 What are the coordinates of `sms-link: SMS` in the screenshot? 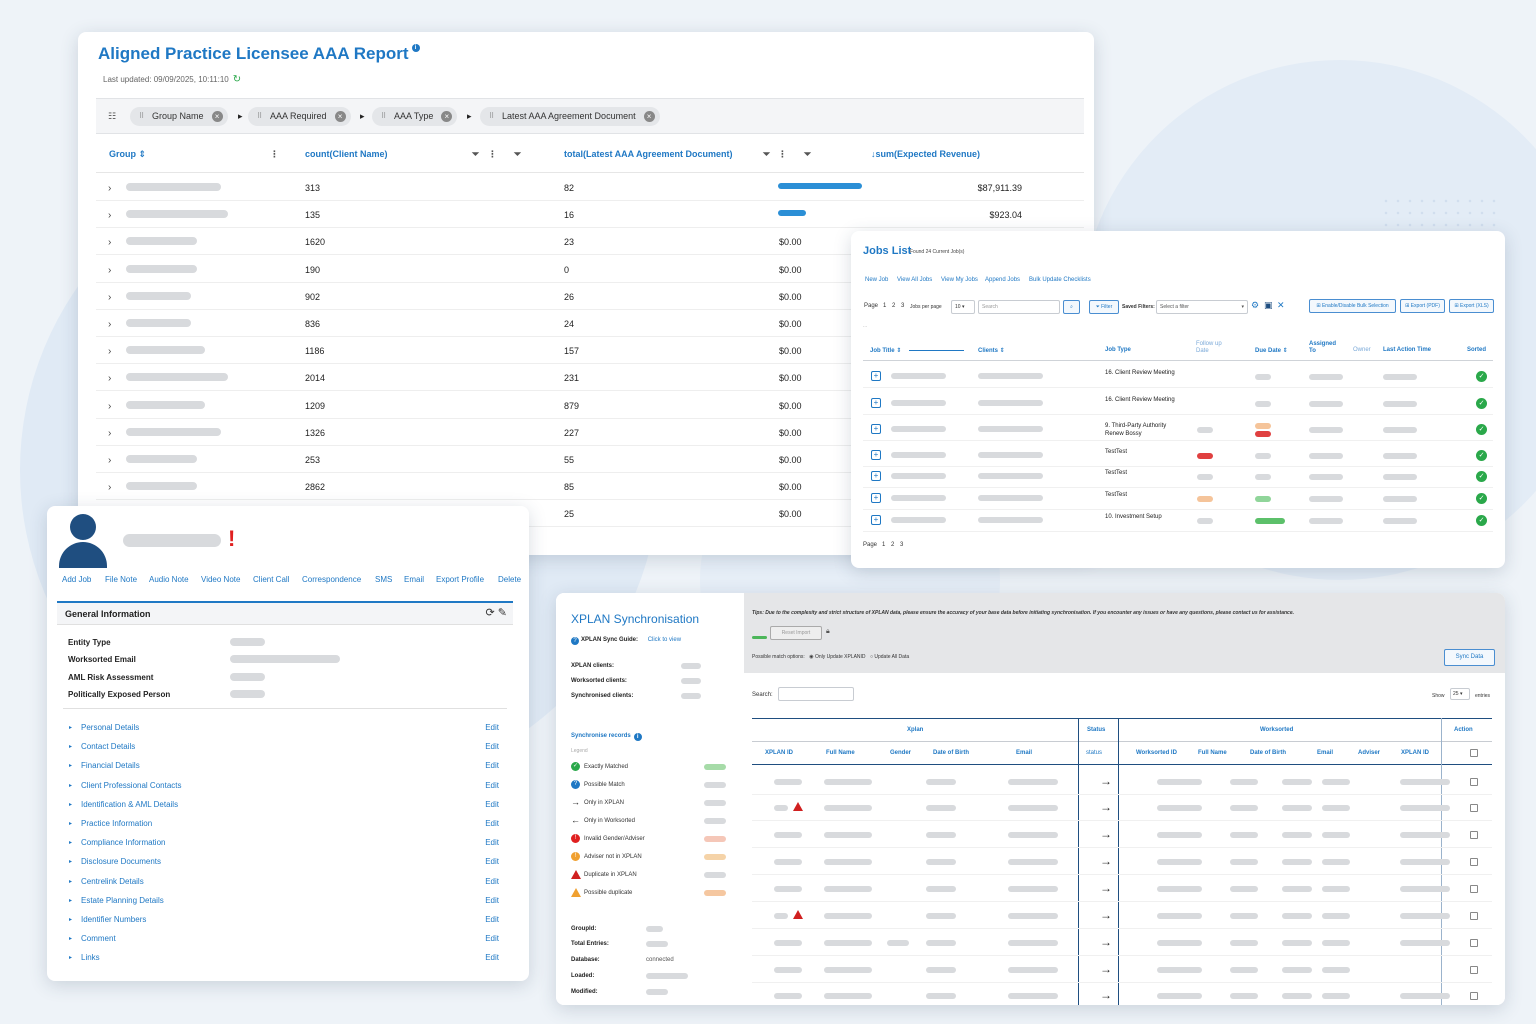 It's located at (384, 579).